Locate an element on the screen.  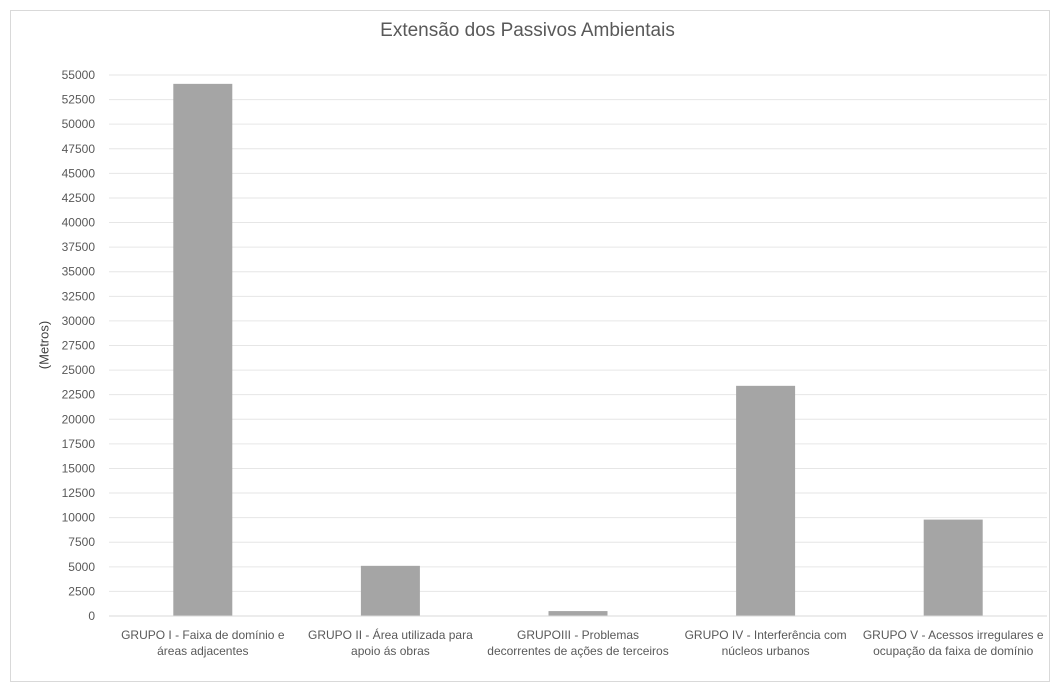
y-tick-label: 55000 is located at coordinates (79, 75).